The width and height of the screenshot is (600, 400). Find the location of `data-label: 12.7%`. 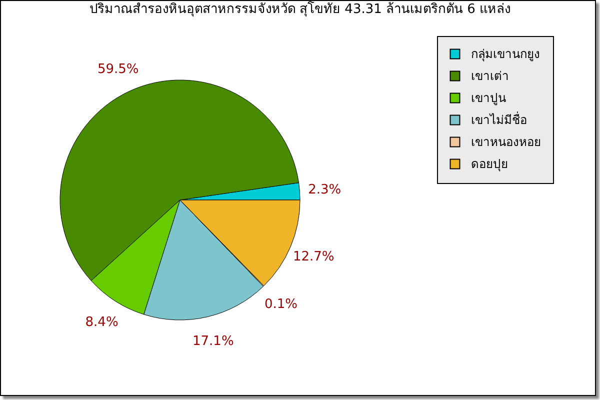

data-label: 12.7% is located at coordinates (313, 256).